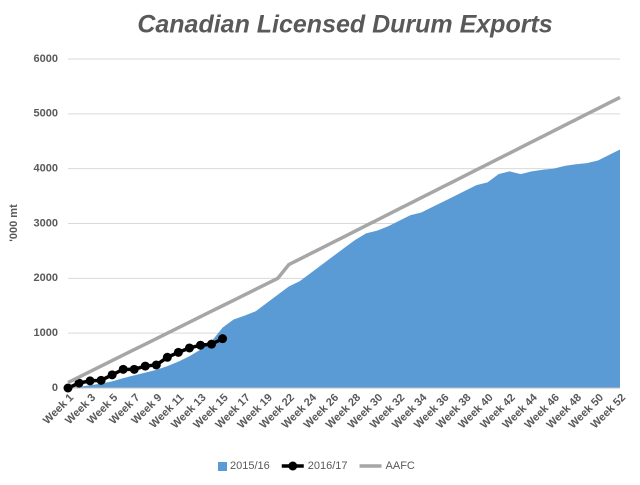 This screenshot has height=485, width=640. Describe the element at coordinates (344, 25) in the screenshot. I see `chart-title: Canadian Licensed Durum Exports` at that location.